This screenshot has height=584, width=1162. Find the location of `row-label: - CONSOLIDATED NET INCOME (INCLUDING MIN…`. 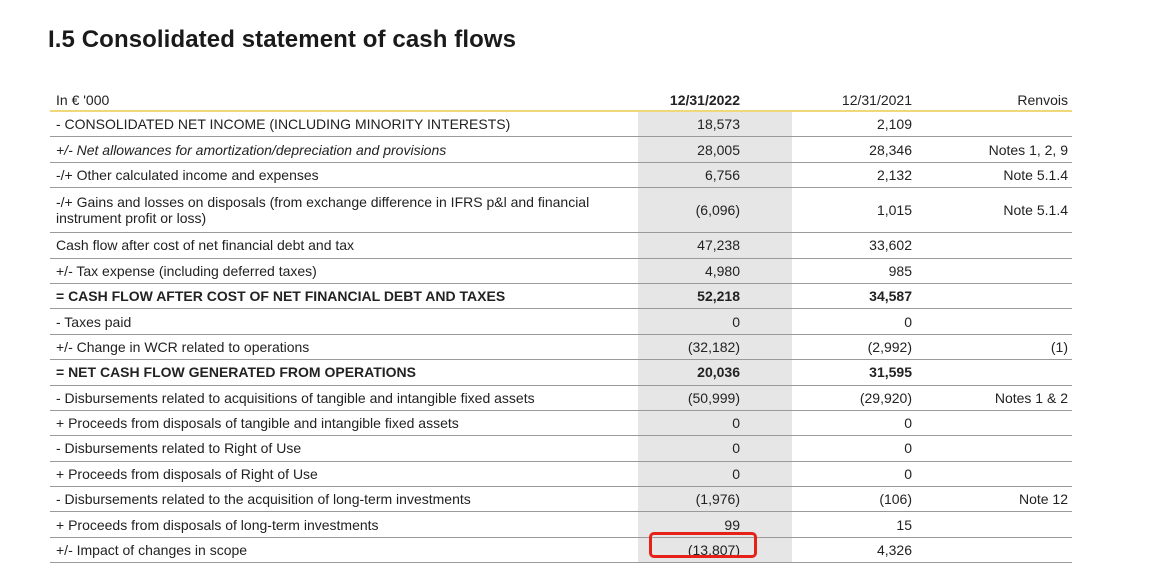

row-label: - CONSOLIDATED NET INCOME (INCLUDING MIN… is located at coordinates (344, 124).